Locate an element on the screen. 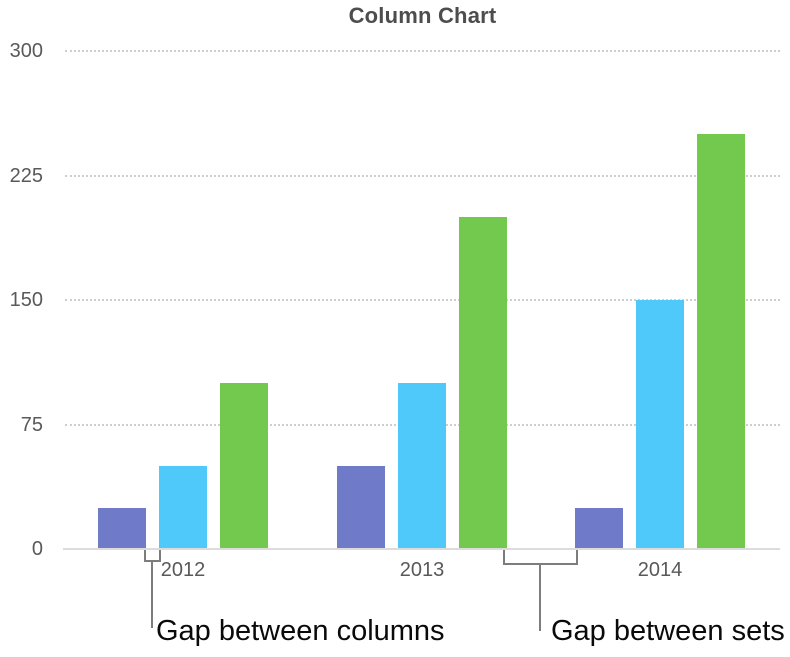  gap-between-sets-bracket is located at coordinates (540, 557).